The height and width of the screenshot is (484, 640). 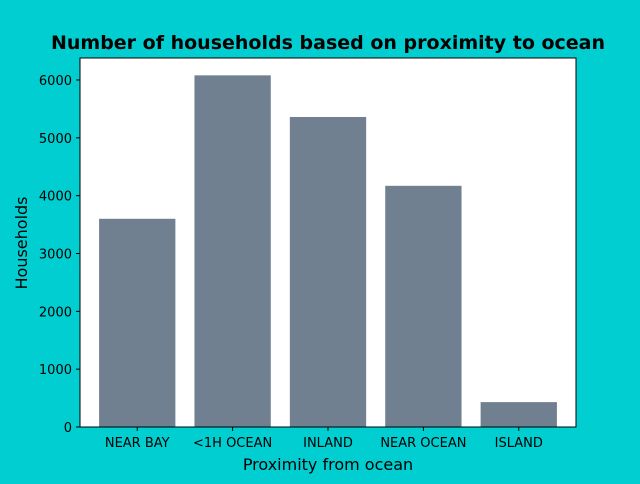 I want to click on x-tick-label: NEAR OCEAN, so click(x=423, y=443).